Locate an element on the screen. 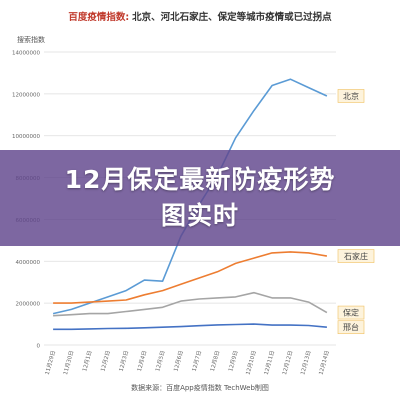  chart-title: 百度疫情指数: 北京、河北石家庄、保定等城市疫情或已过拐点 is located at coordinates (200, 17).